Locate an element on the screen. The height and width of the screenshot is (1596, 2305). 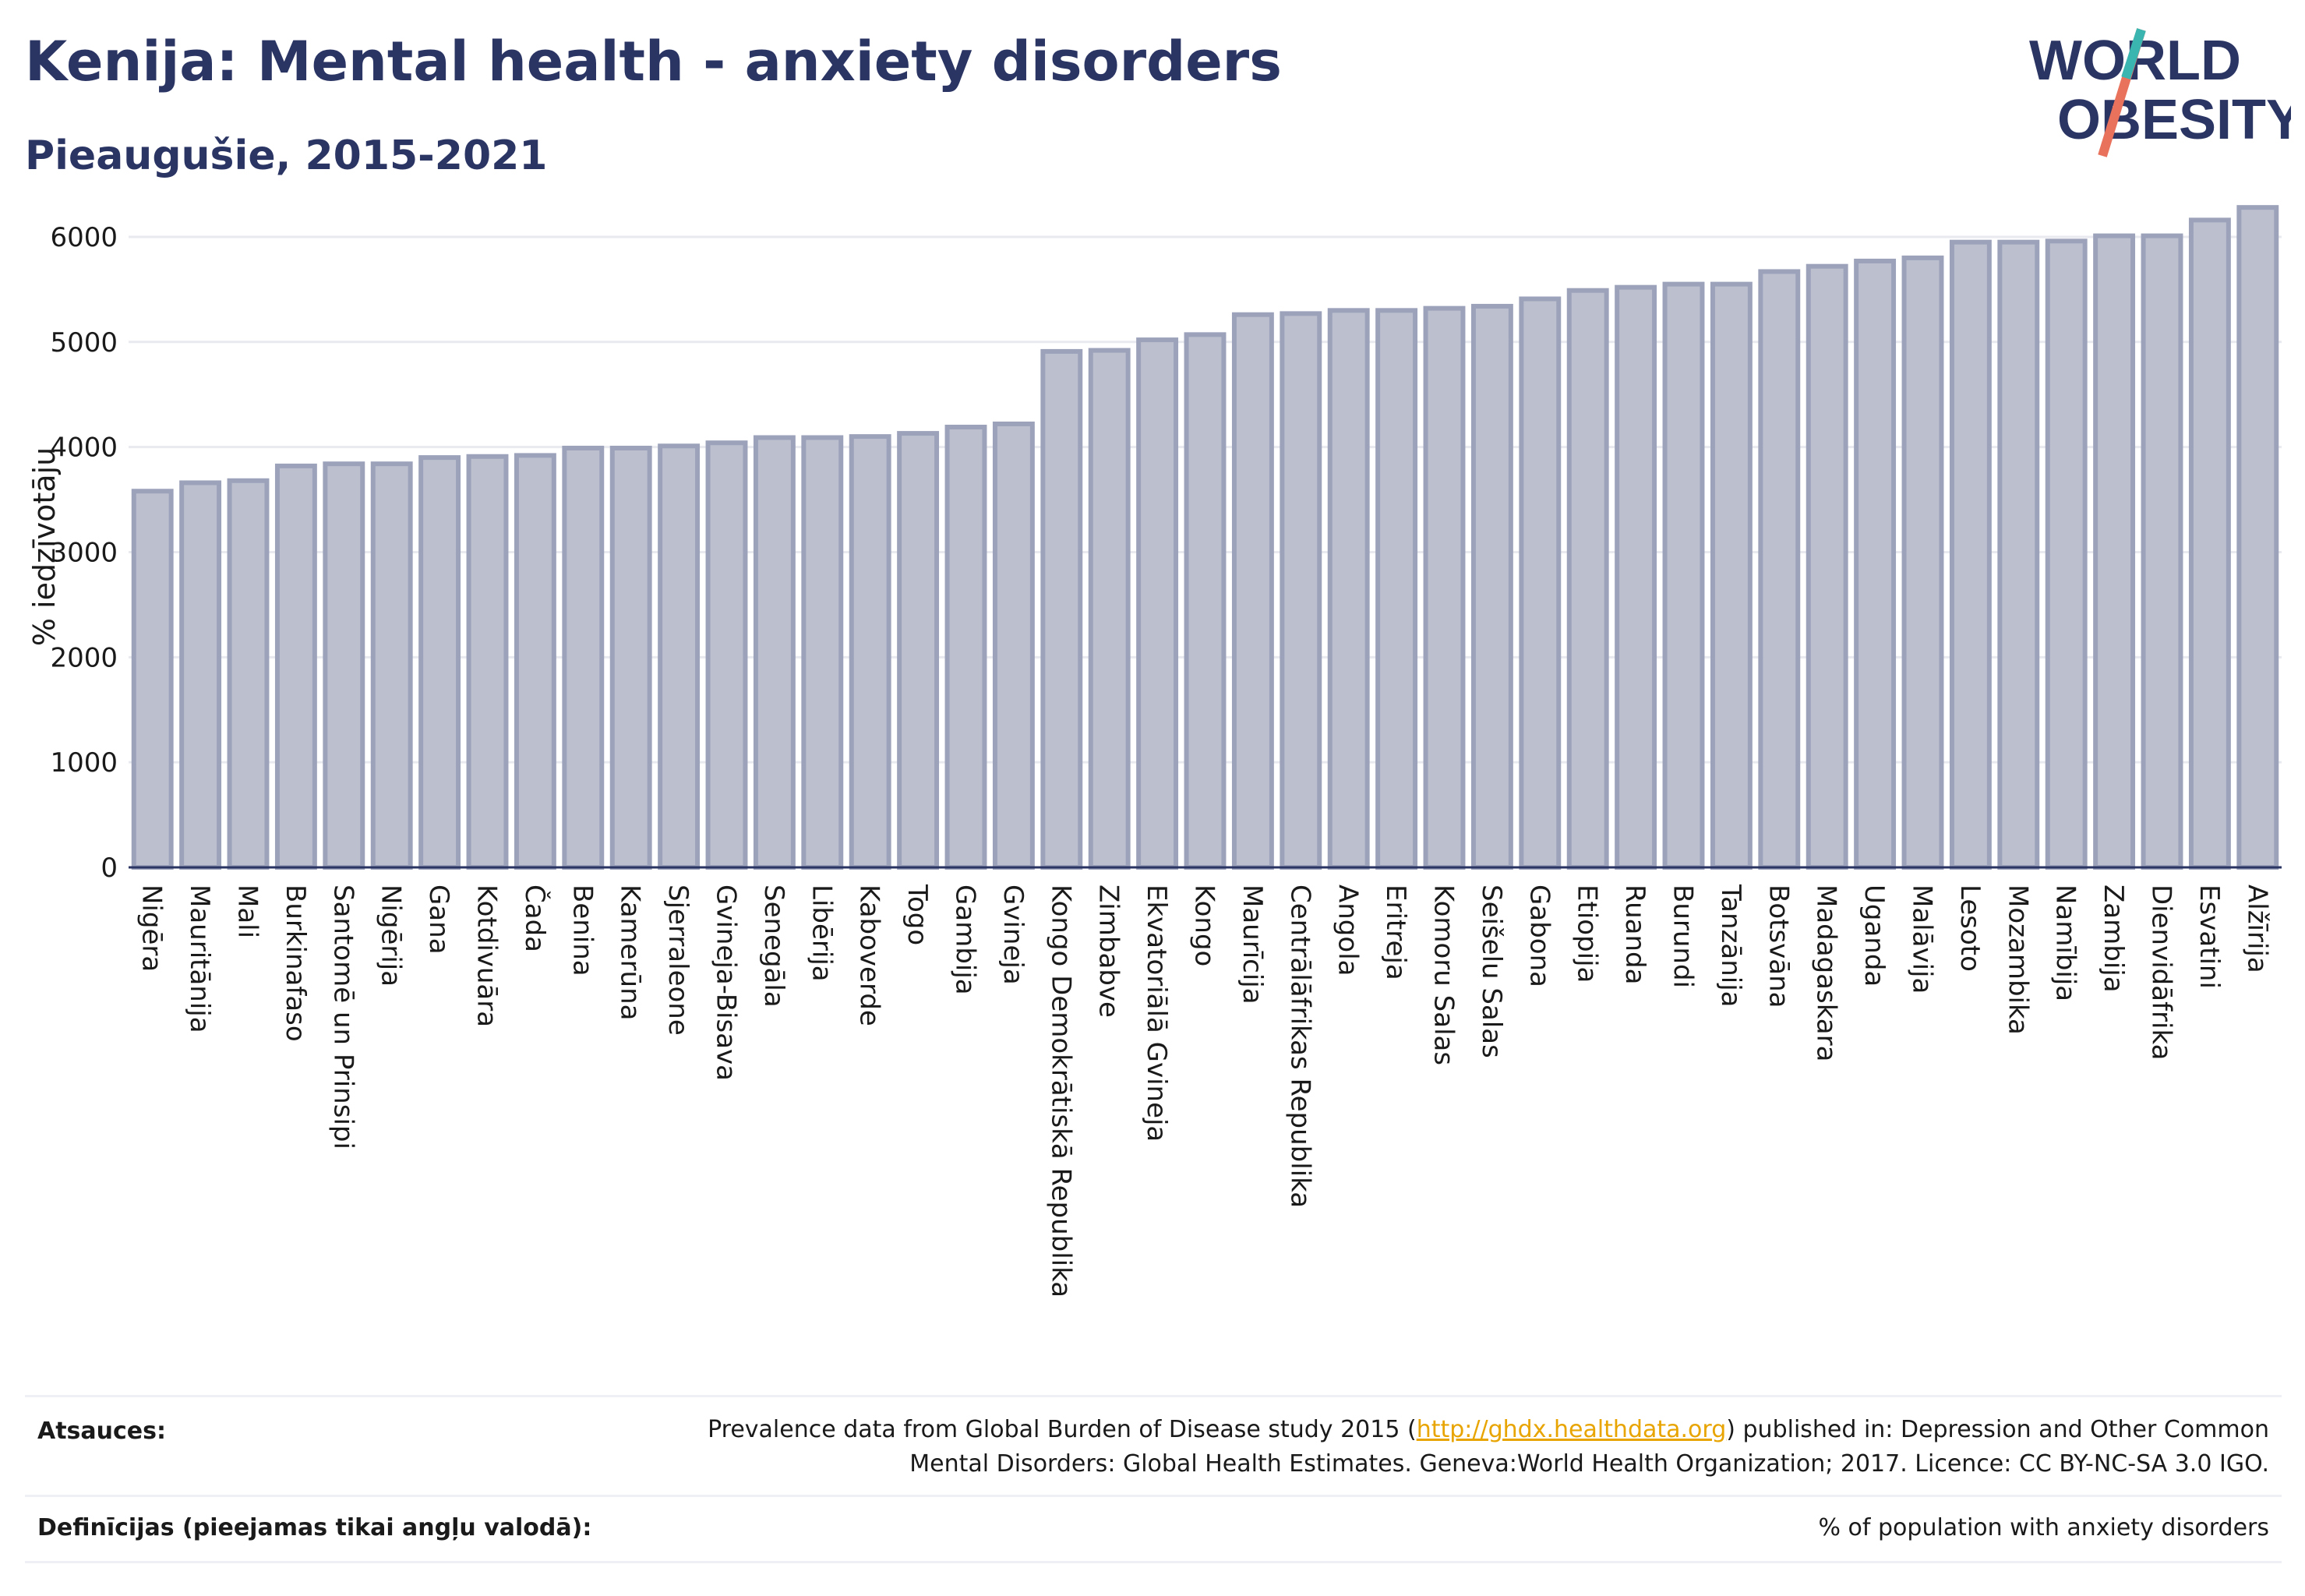
x-tick-label: Gambija is located at coordinates (965, 940).